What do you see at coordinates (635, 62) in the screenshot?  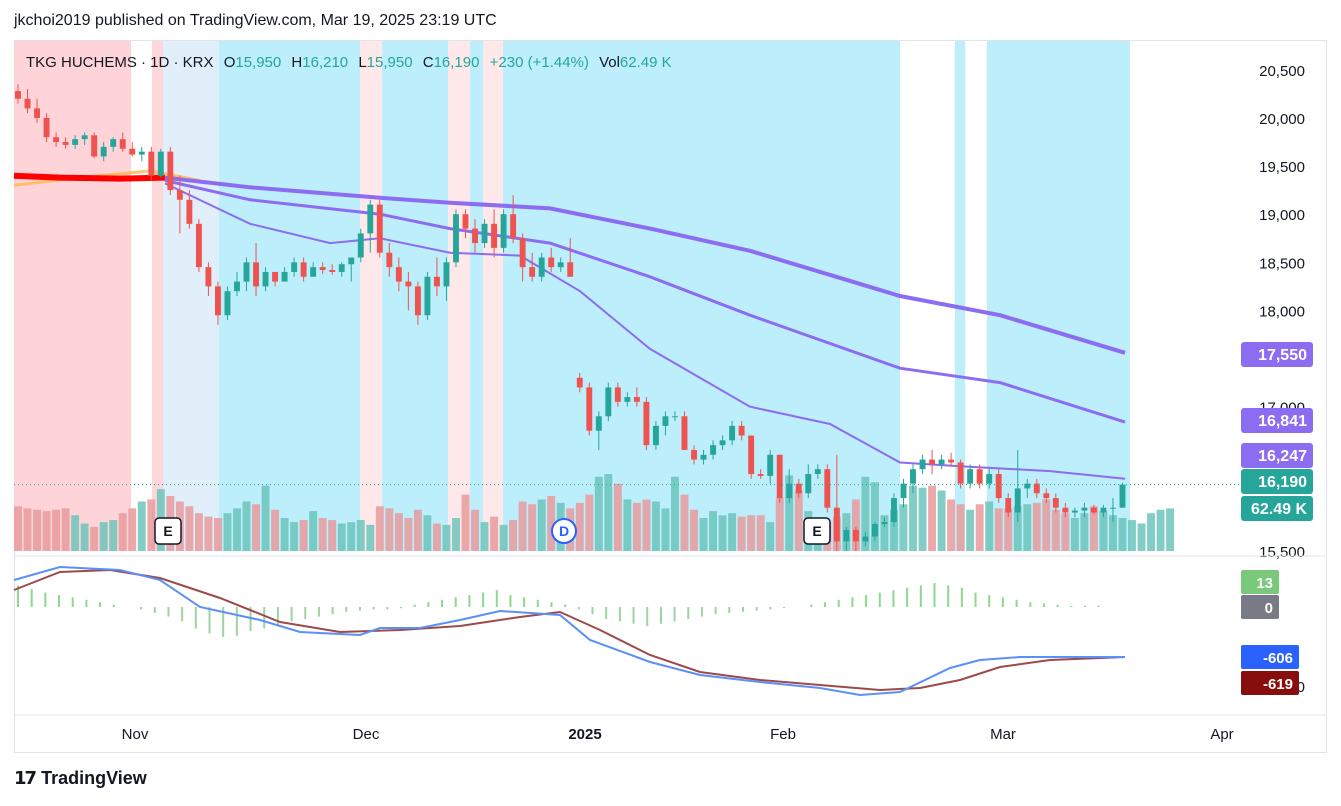 I see `legend-volume: Vol62.49 K` at bounding box center [635, 62].